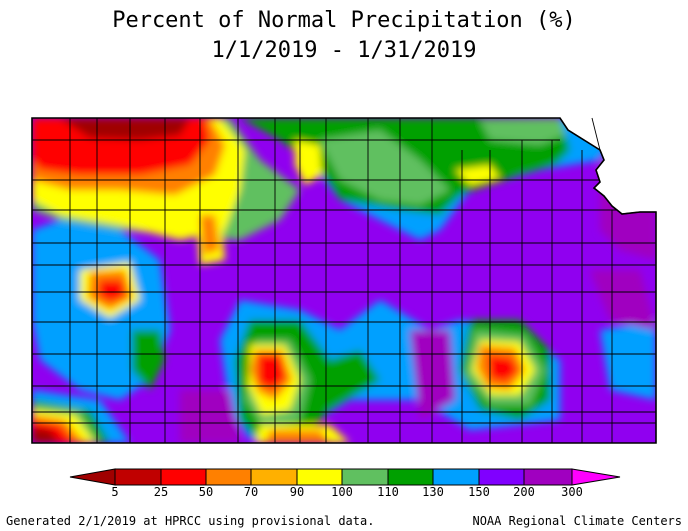  What do you see at coordinates (479, 492) in the screenshot?
I see `legend-label: 150` at bounding box center [479, 492].